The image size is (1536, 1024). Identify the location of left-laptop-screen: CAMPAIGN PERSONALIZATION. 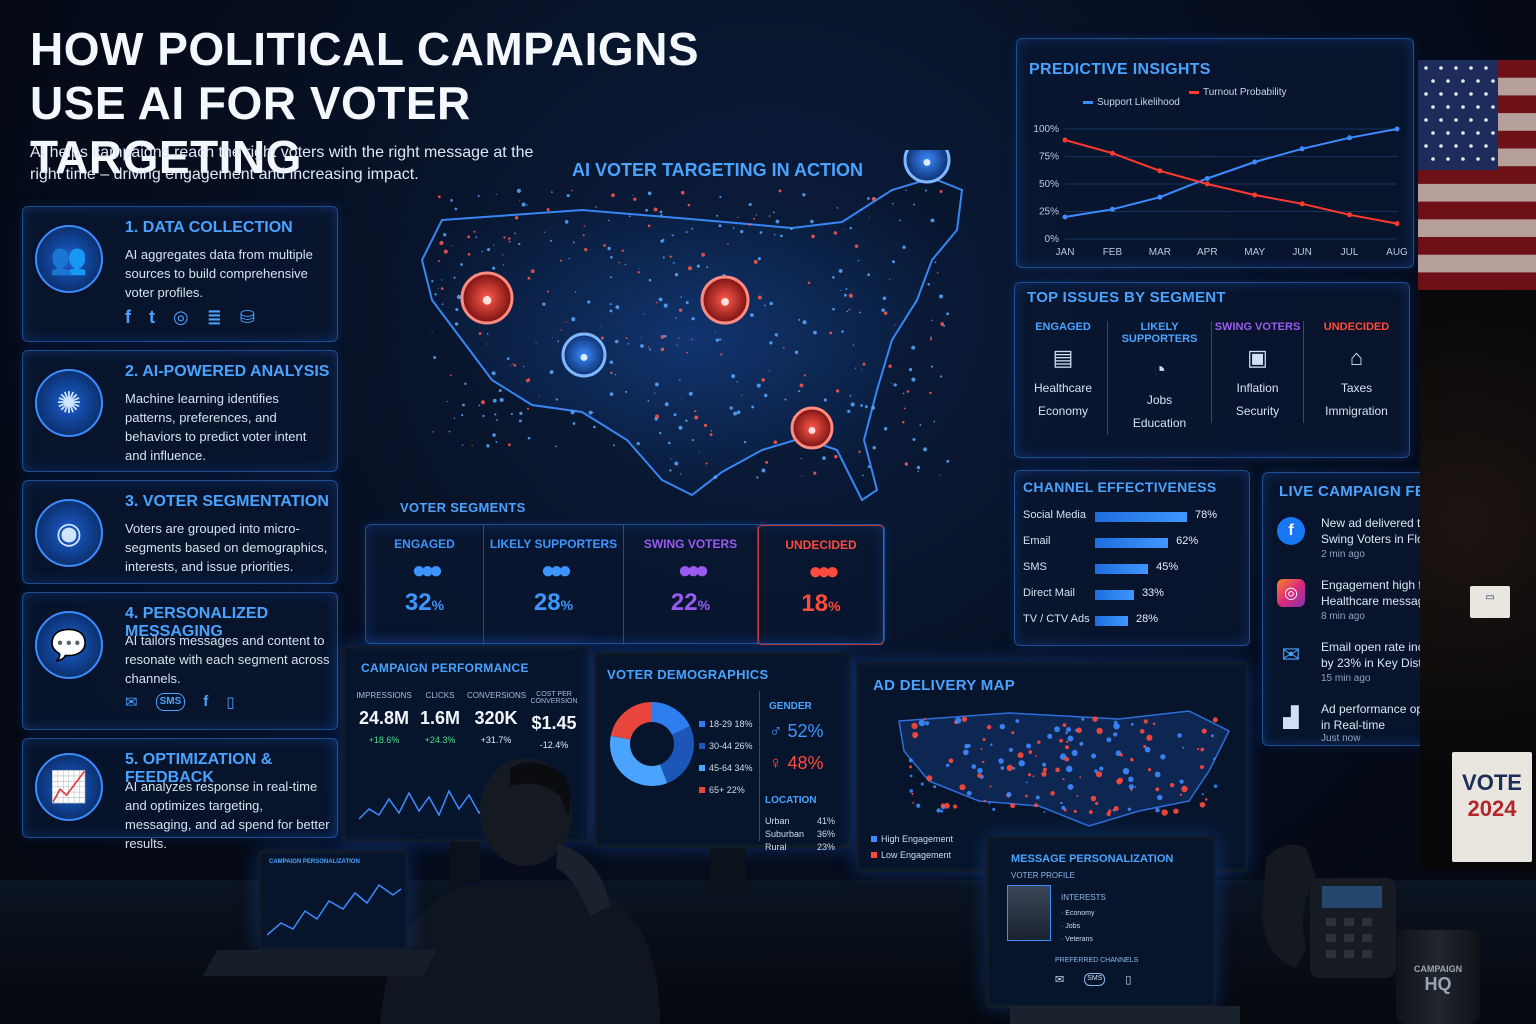
(333, 900).